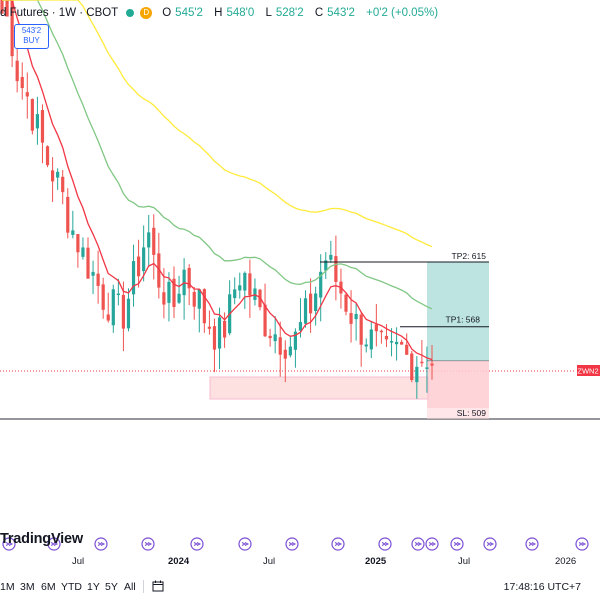 Image resolution: width=600 pixels, height=600 pixels. Describe the element at coordinates (27, 587) in the screenshot. I see `timeframe-3m: 3M` at that location.